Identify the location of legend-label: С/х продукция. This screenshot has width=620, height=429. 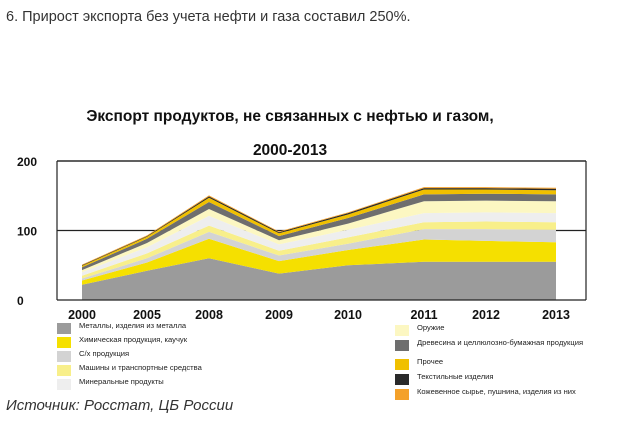
(104, 353).